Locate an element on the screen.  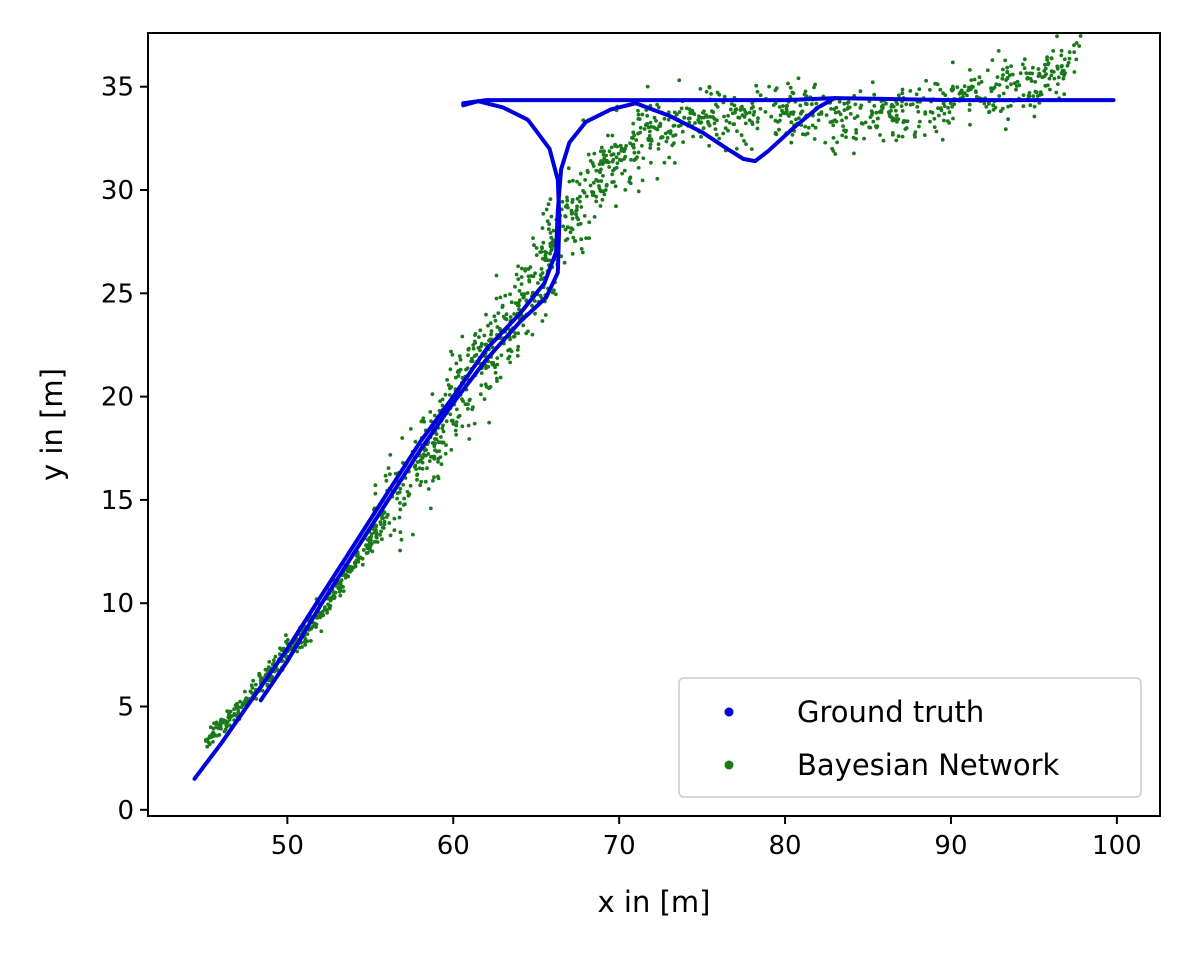
y-tick-label: 30 is located at coordinates (117, 191).